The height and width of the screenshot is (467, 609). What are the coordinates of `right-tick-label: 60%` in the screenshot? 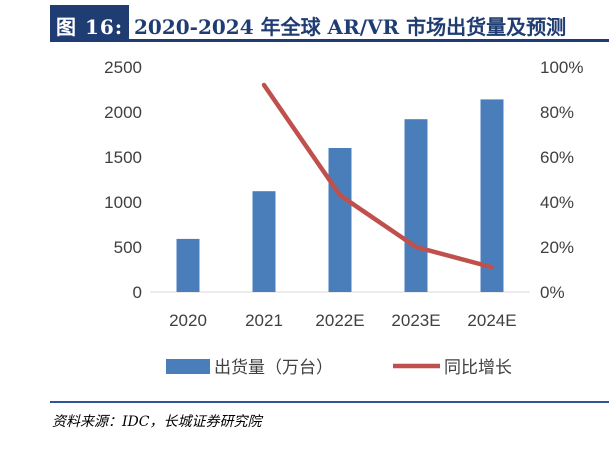 It's located at (557, 157).